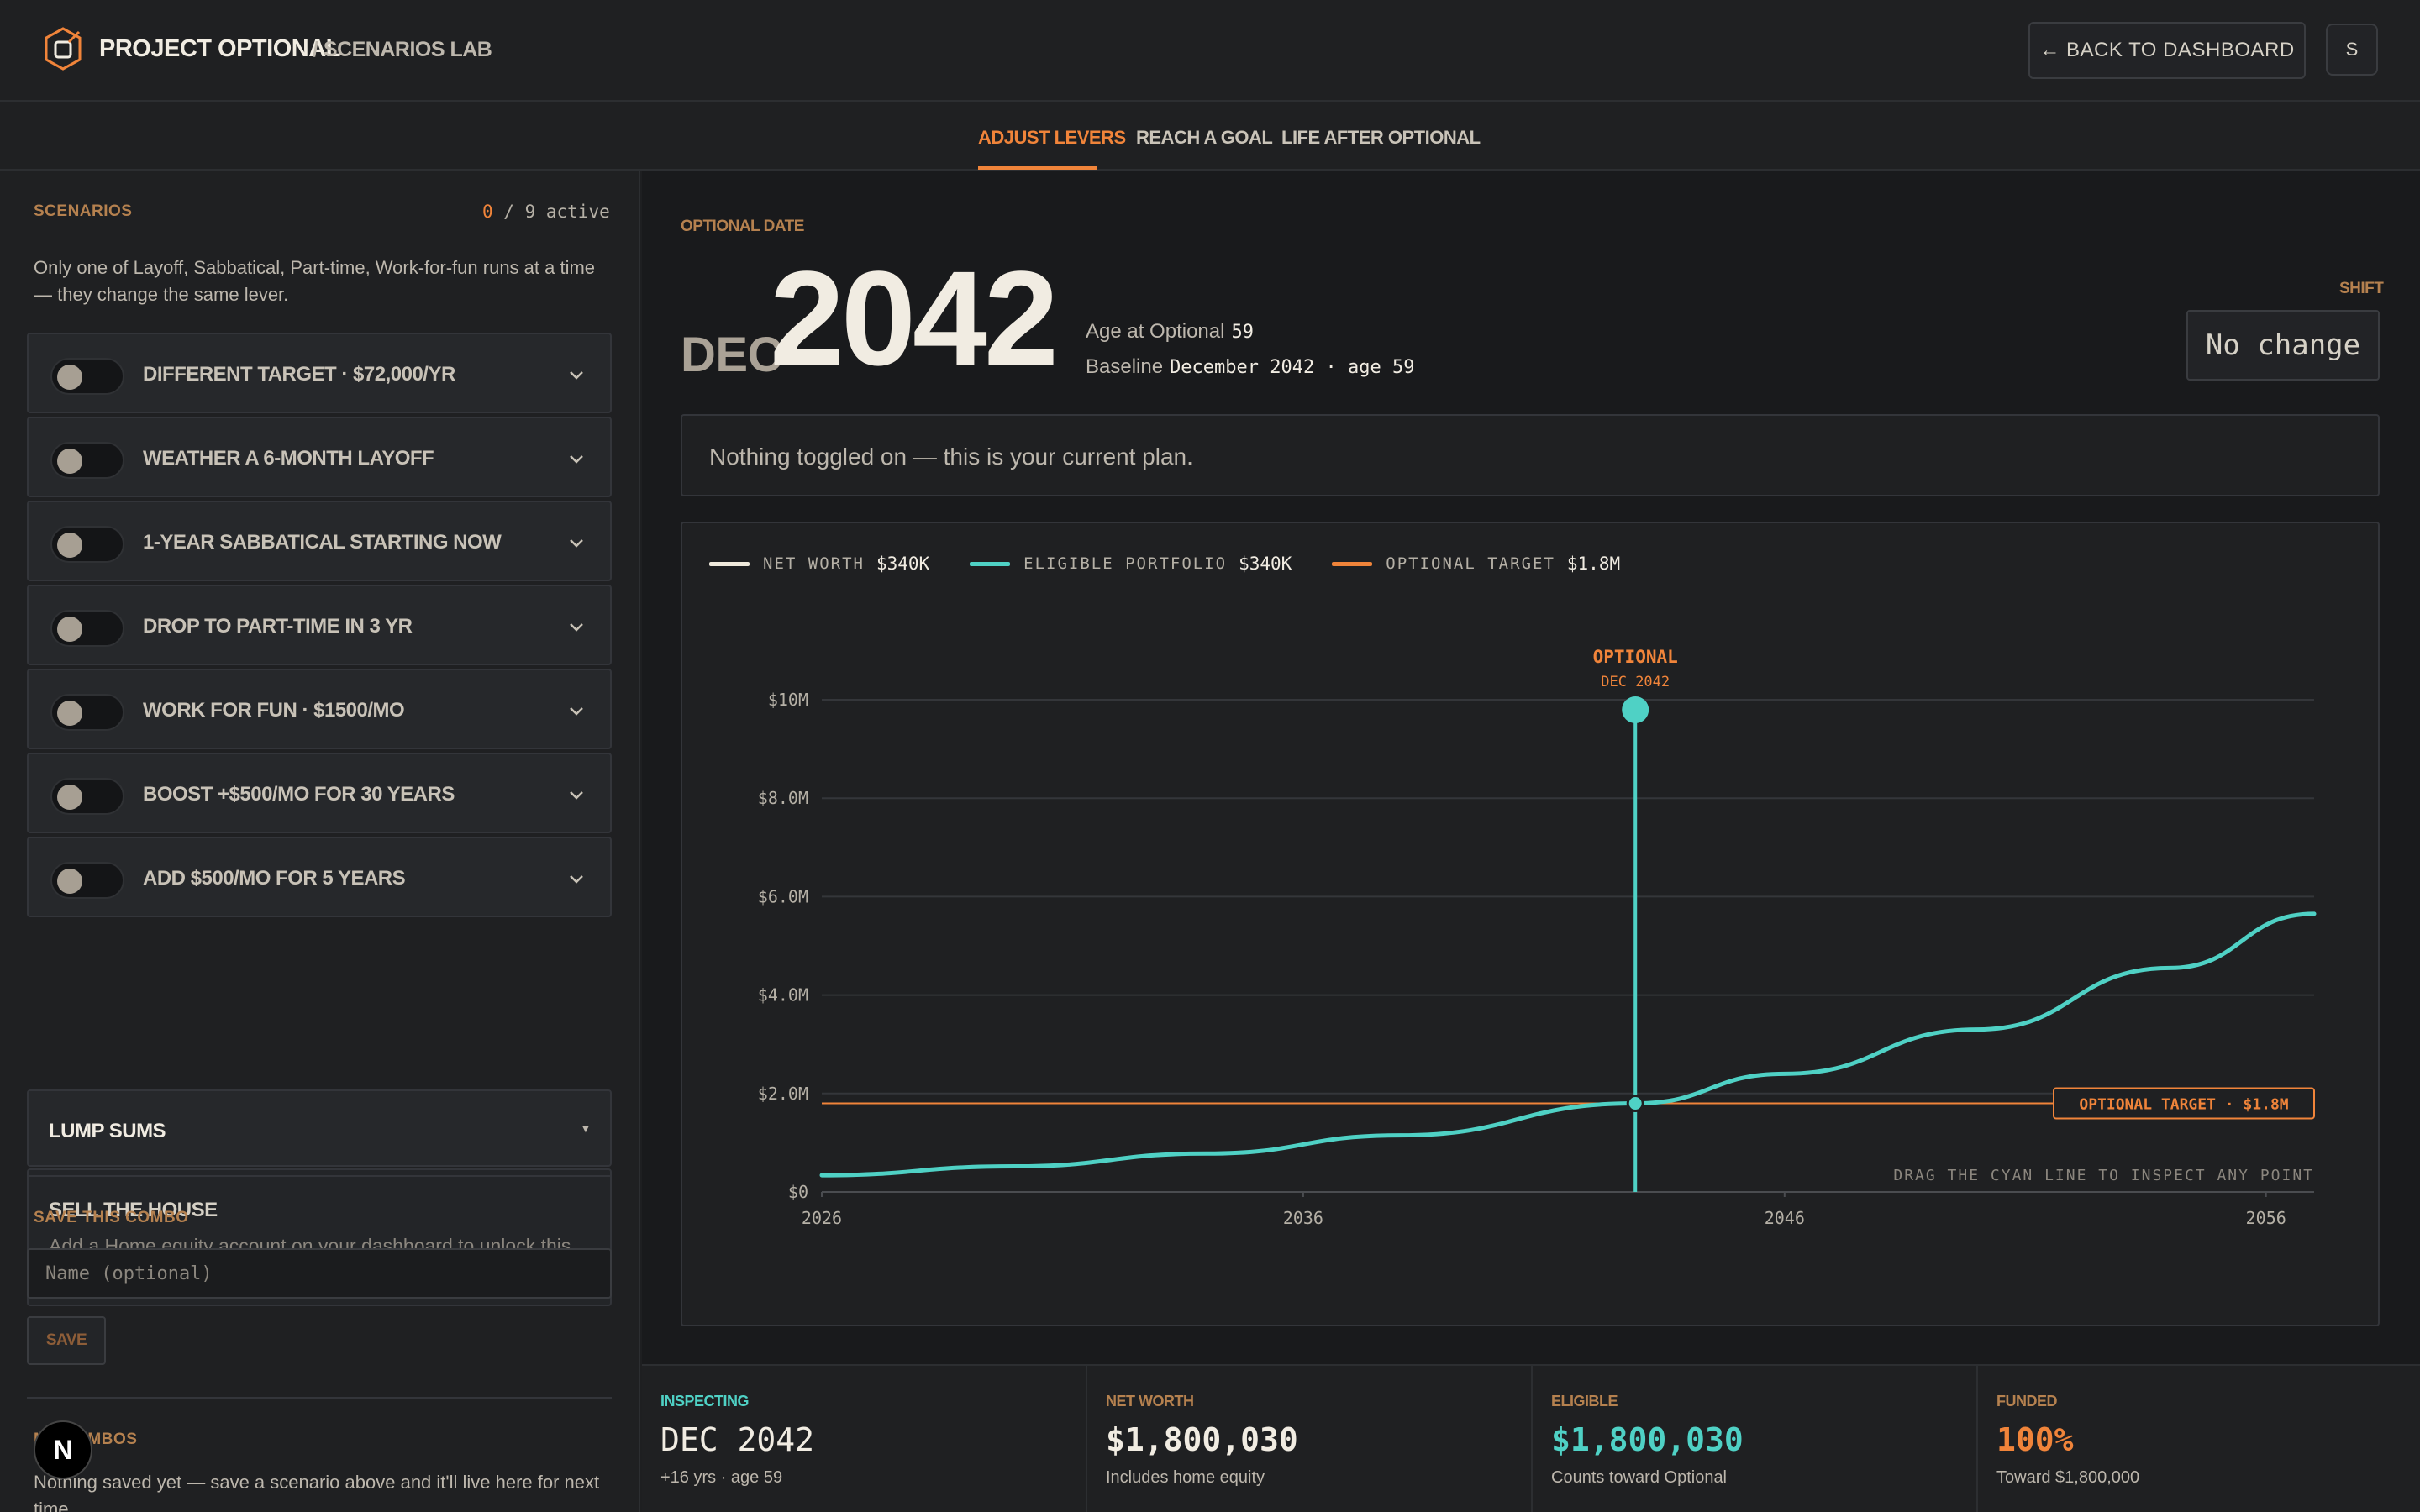  What do you see at coordinates (2027, 1401) in the screenshot?
I see `stat-label: FUNDED` at bounding box center [2027, 1401].